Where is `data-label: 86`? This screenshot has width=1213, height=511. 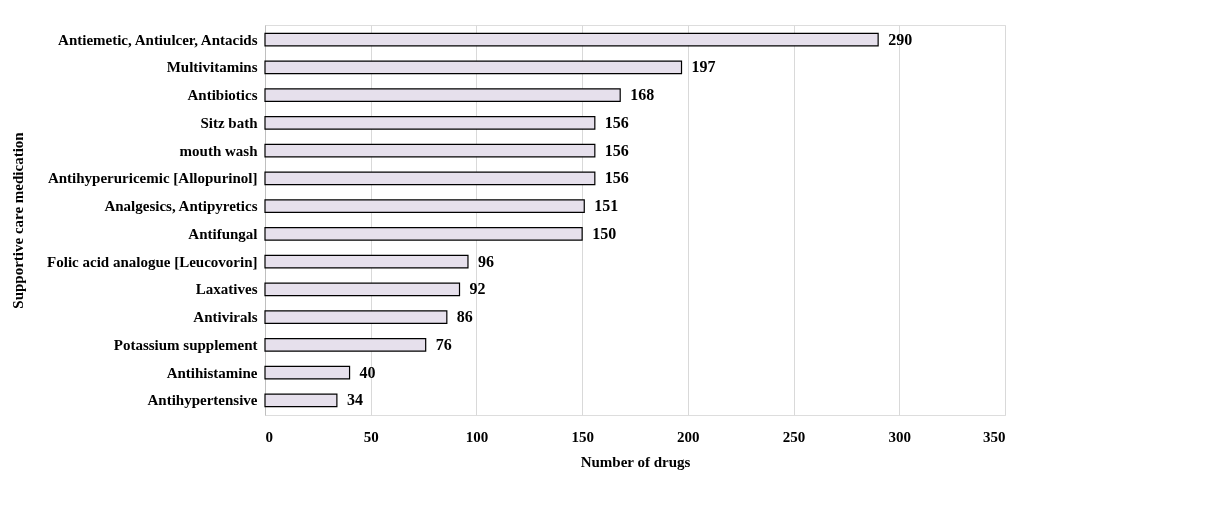
data-label: 86 is located at coordinates (464, 317).